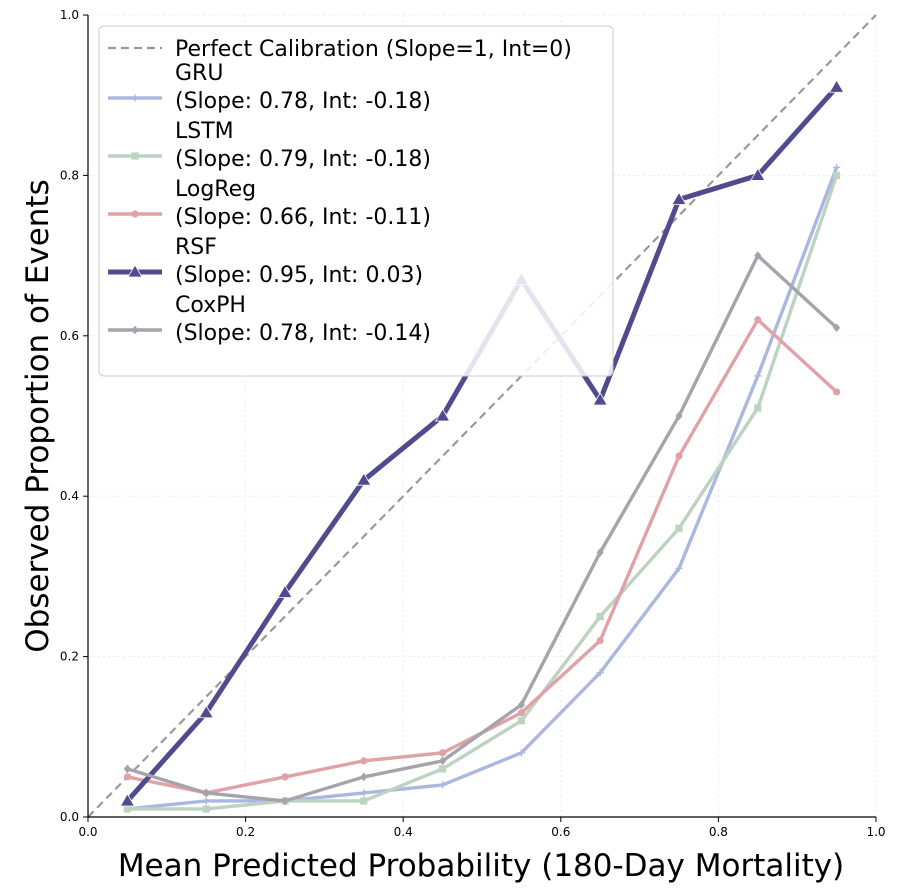 This screenshot has width=897, height=896. Describe the element at coordinates (199, 73) in the screenshot. I see `legend-label-gru: GRU` at that location.